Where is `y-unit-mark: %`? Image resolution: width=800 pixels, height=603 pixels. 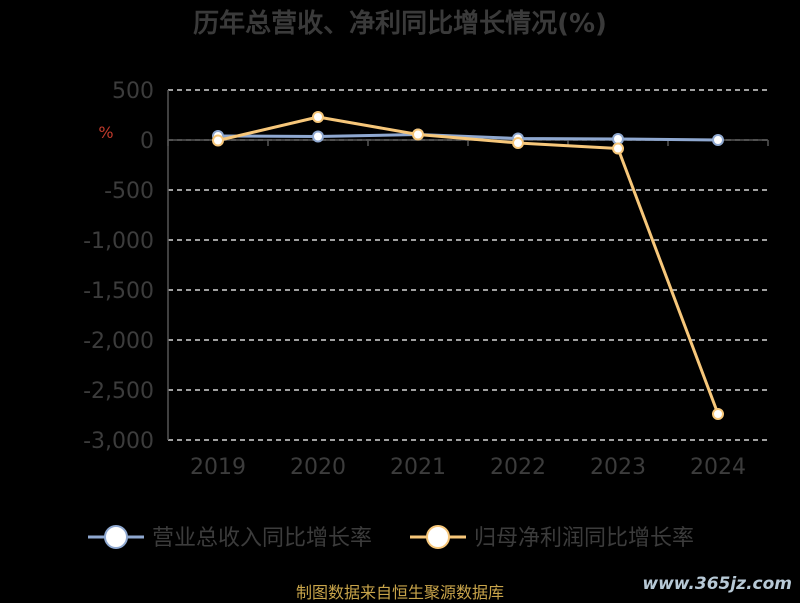 y-unit-mark: % is located at coordinates (105, 132).